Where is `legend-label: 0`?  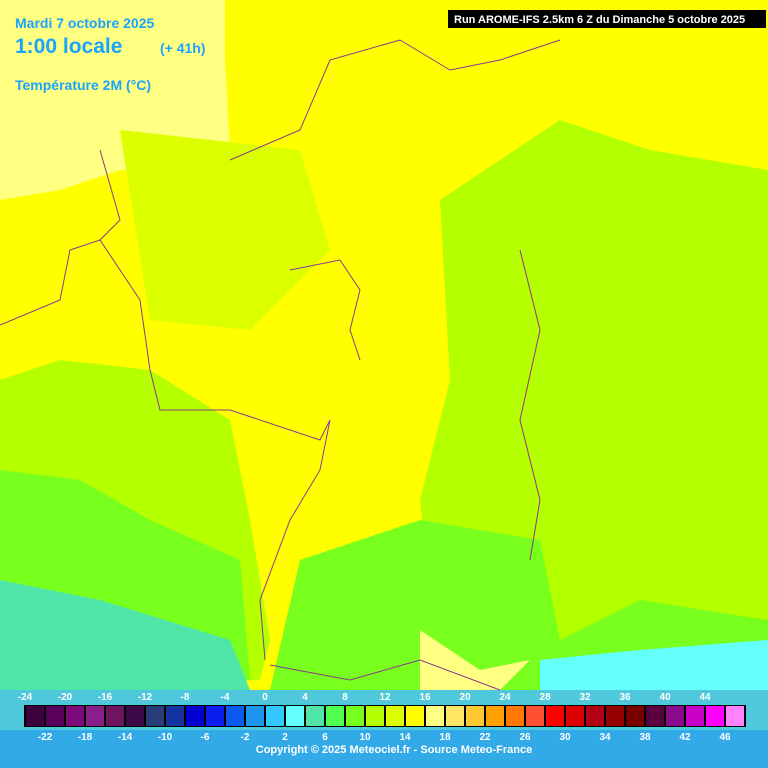 legend-label: 0 is located at coordinates (265, 697).